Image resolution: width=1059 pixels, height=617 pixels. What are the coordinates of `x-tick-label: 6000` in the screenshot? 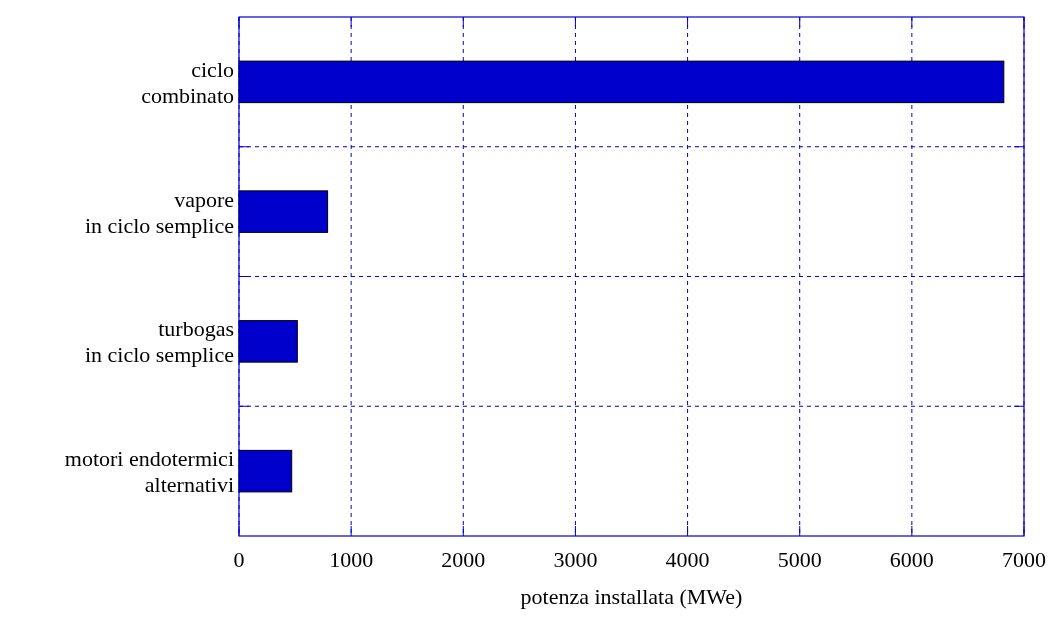 It's located at (911, 559).